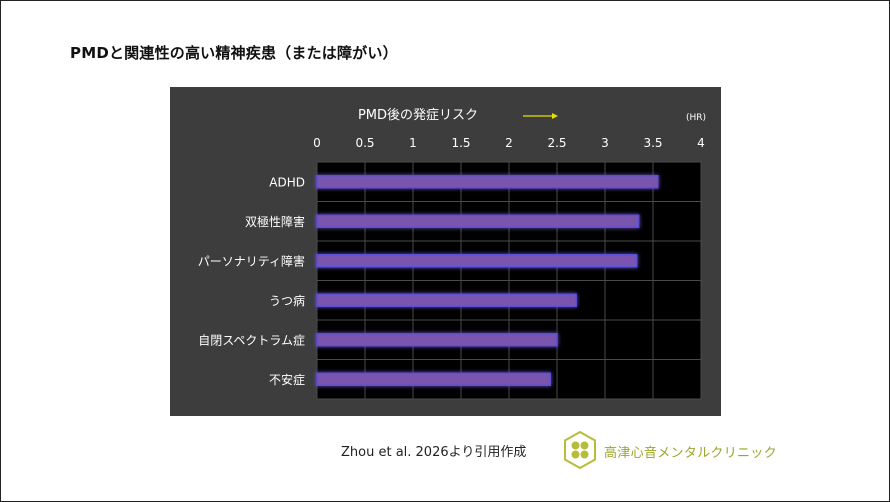 Image resolution: width=890 pixels, height=502 pixels. What do you see at coordinates (364, 143) in the screenshot?
I see `x-tick-label: 0.5` at bounding box center [364, 143].